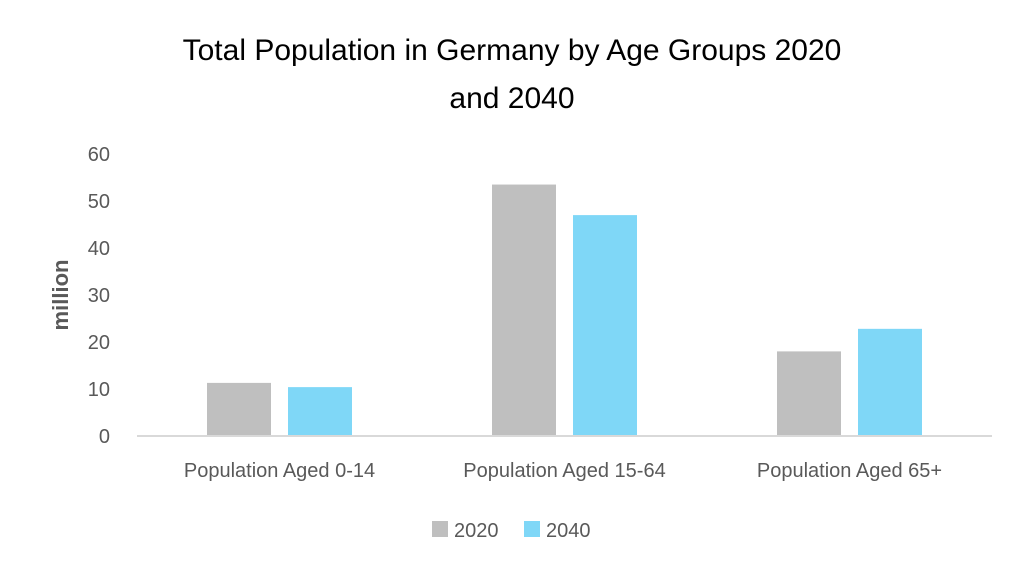 This screenshot has height=575, width=1024. What do you see at coordinates (99, 249) in the screenshot?
I see `y-tick-label: 40` at bounding box center [99, 249].